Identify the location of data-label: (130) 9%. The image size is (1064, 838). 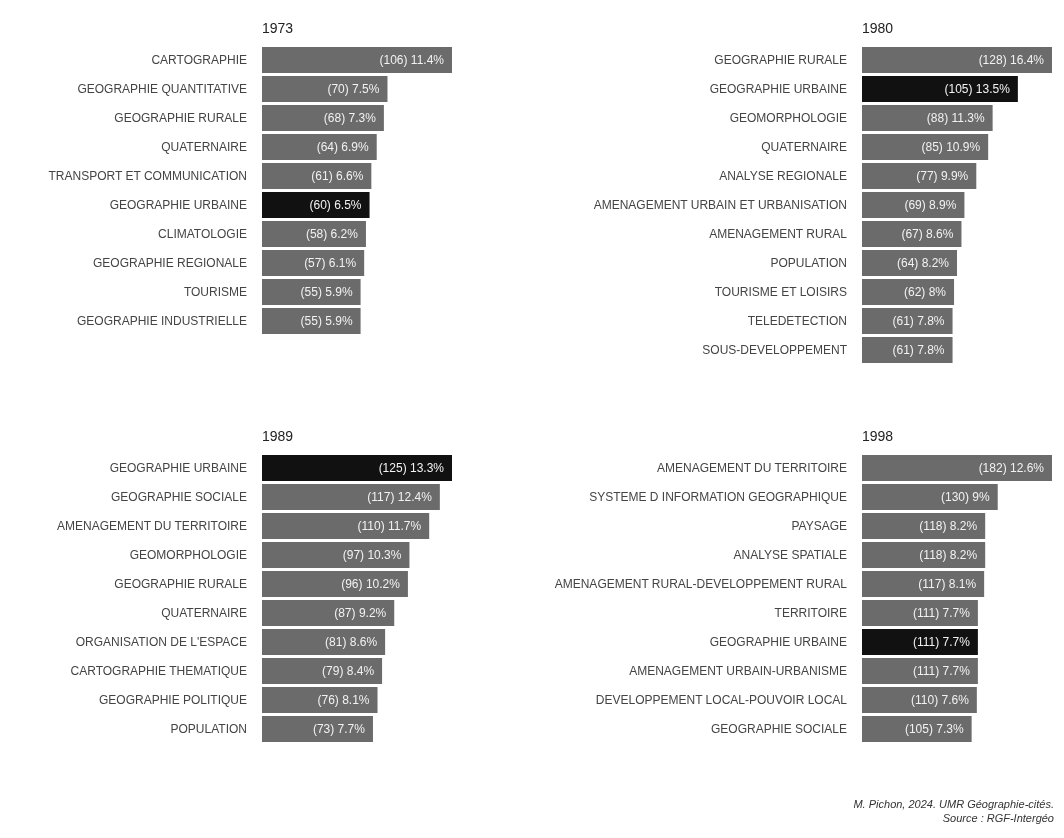
(966, 497).